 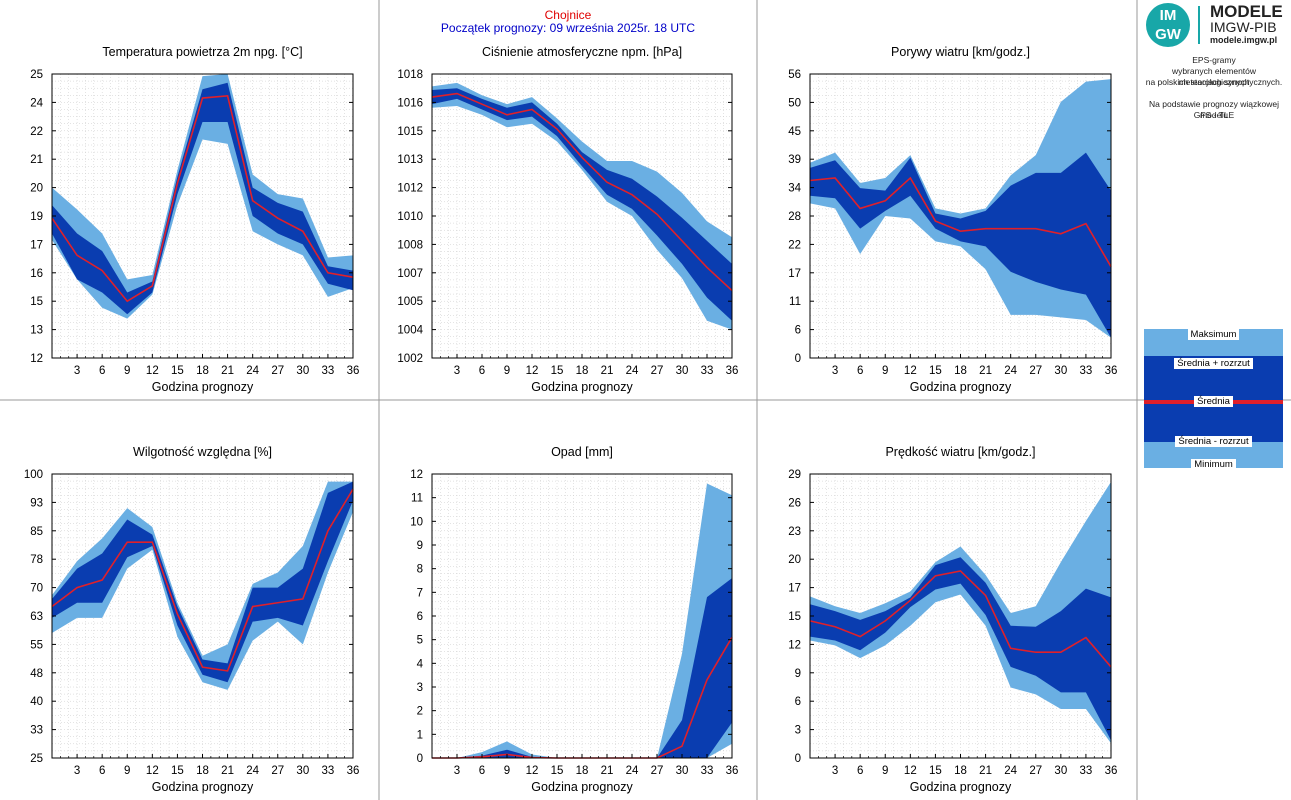 I want to click on y-tick-label: 20, so click(x=36, y=189).